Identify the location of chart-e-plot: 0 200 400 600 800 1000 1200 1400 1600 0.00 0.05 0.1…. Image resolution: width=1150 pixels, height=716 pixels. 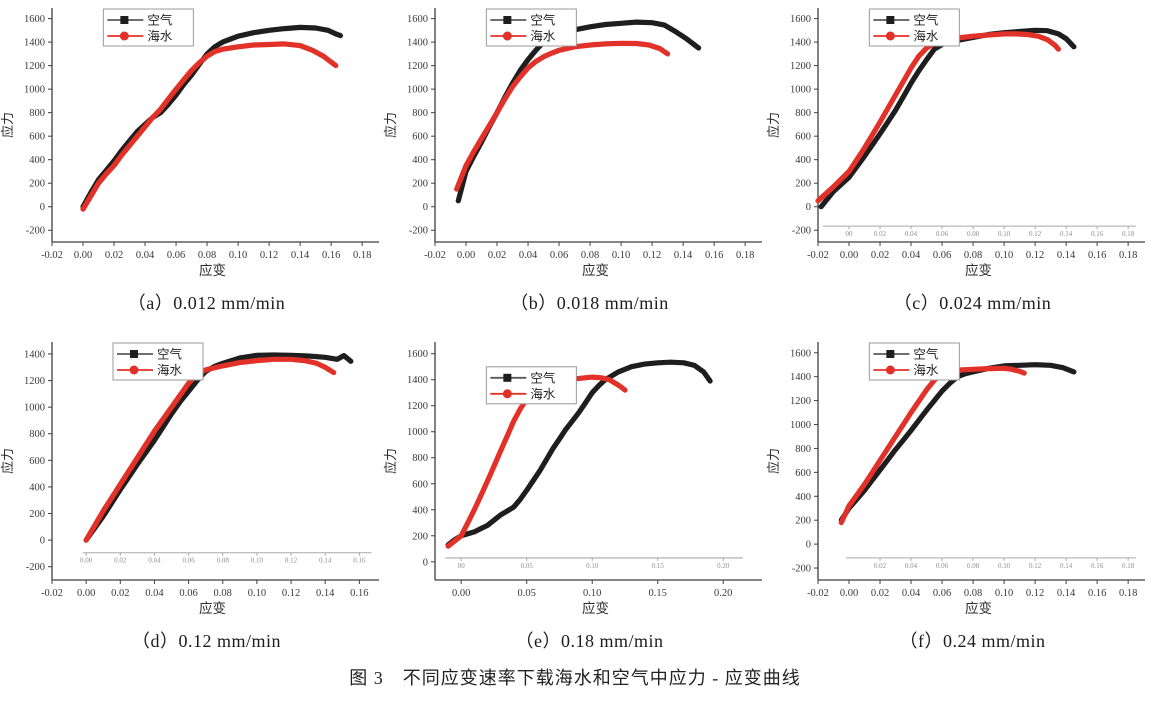
(572, 479).